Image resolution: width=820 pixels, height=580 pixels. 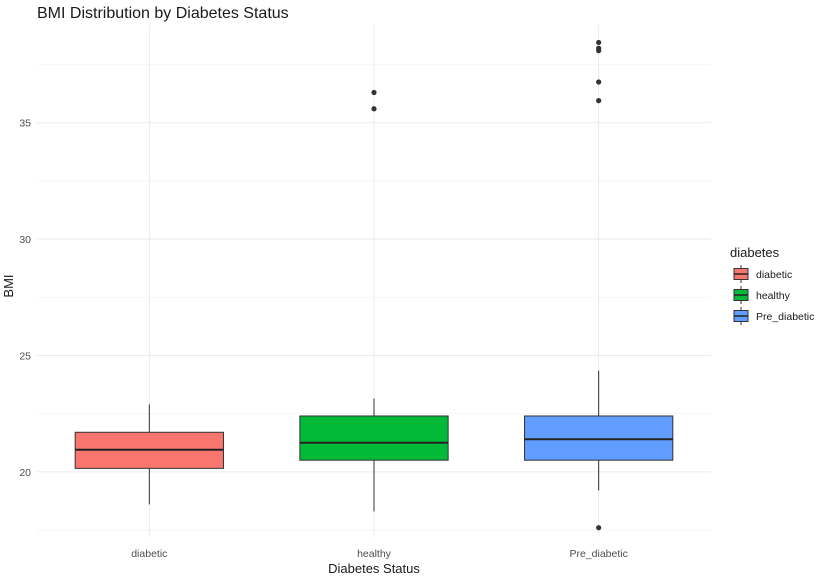 I want to click on legend-label: healthy, so click(x=773, y=296).